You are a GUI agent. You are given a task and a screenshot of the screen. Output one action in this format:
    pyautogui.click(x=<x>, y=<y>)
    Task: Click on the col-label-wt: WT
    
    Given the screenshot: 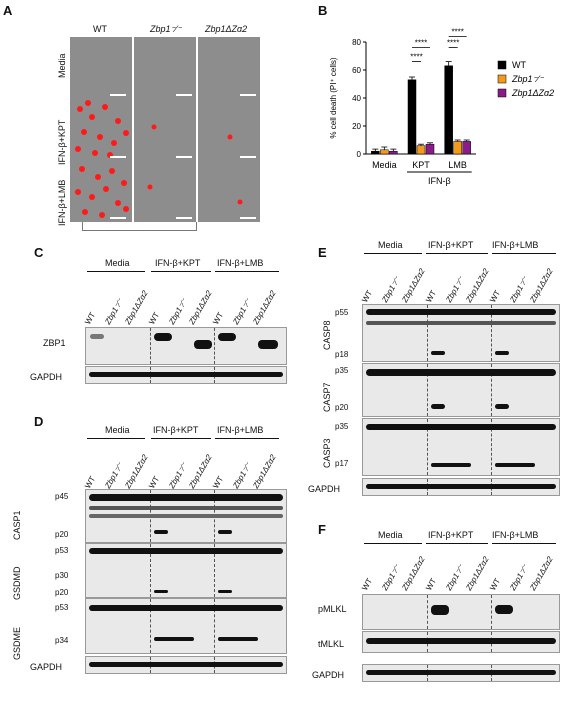 What is the action you would take?
    pyautogui.click(x=100, y=29)
    